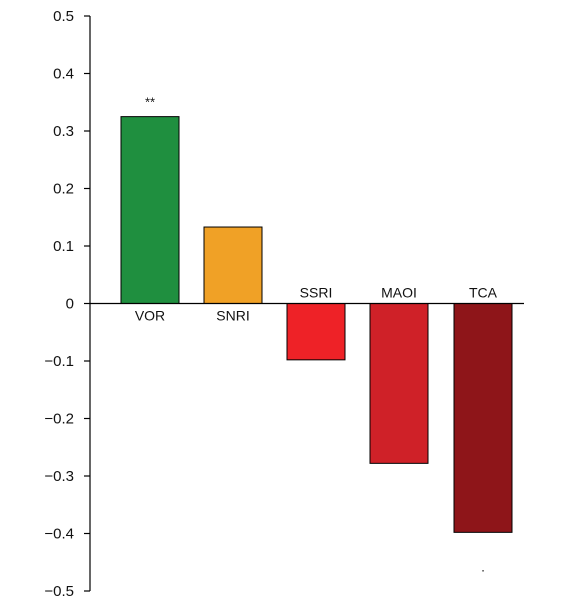 The height and width of the screenshot is (608, 565). What do you see at coordinates (150, 102) in the screenshot?
I see `significance-annotation: **` at bounding box center [150, 102].